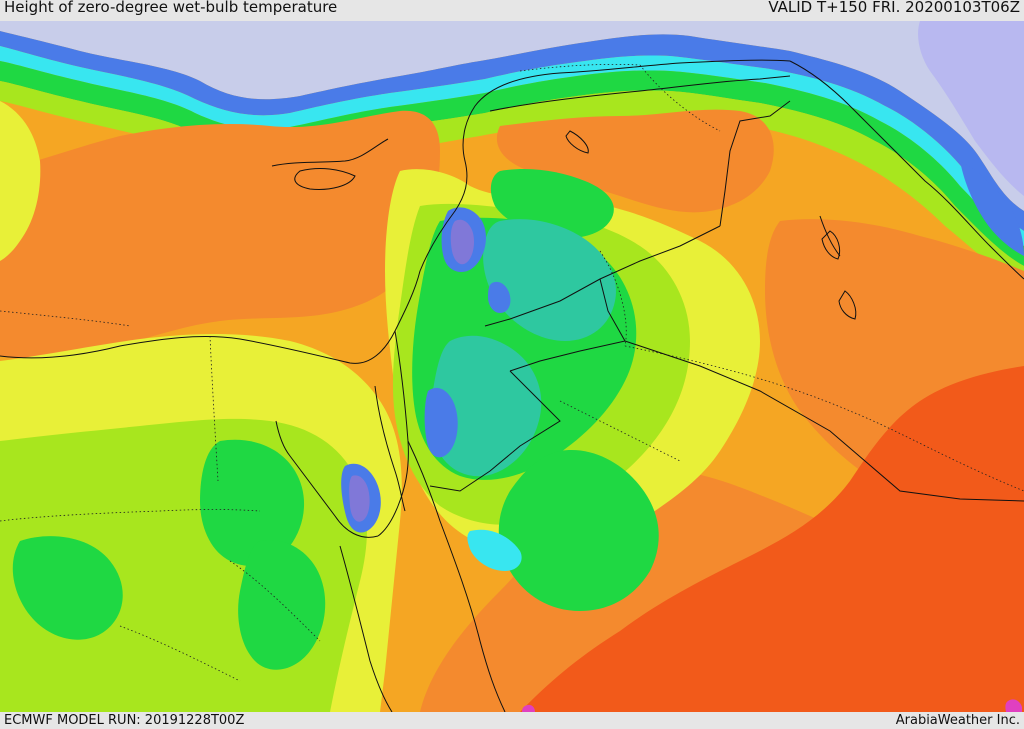 Image resolution: width=1024 pixels, height=729 pixels. I want to click on magenta-spot, so click(1013, 705).